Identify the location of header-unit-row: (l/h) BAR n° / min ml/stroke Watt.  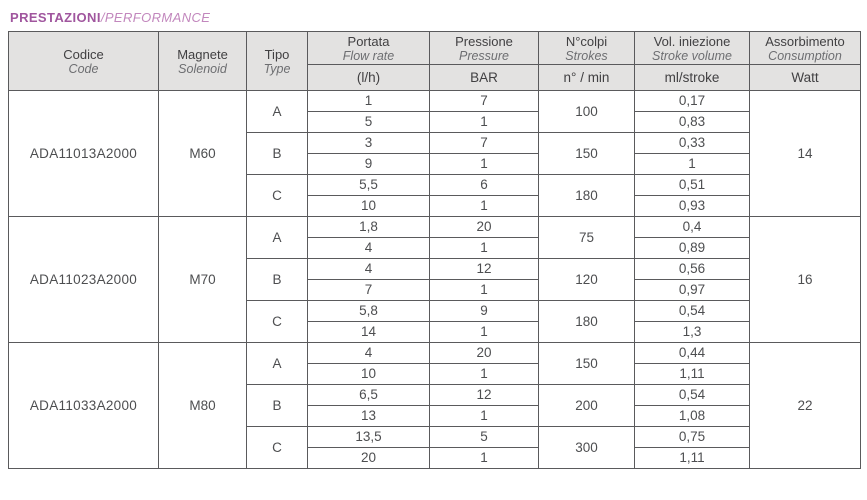
(435, 77).